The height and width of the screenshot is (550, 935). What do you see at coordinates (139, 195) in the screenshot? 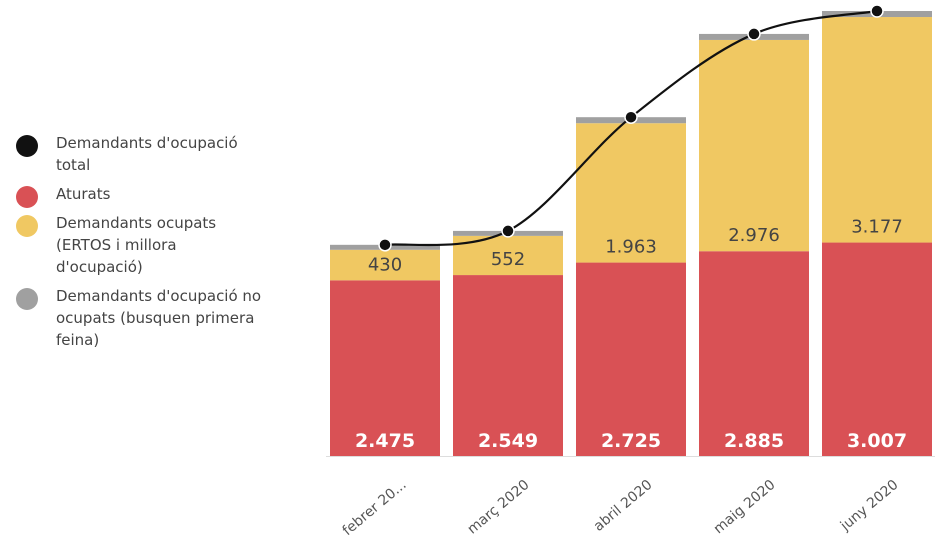
I see `legend-item: Aturats` at bounding box center [139, 195].